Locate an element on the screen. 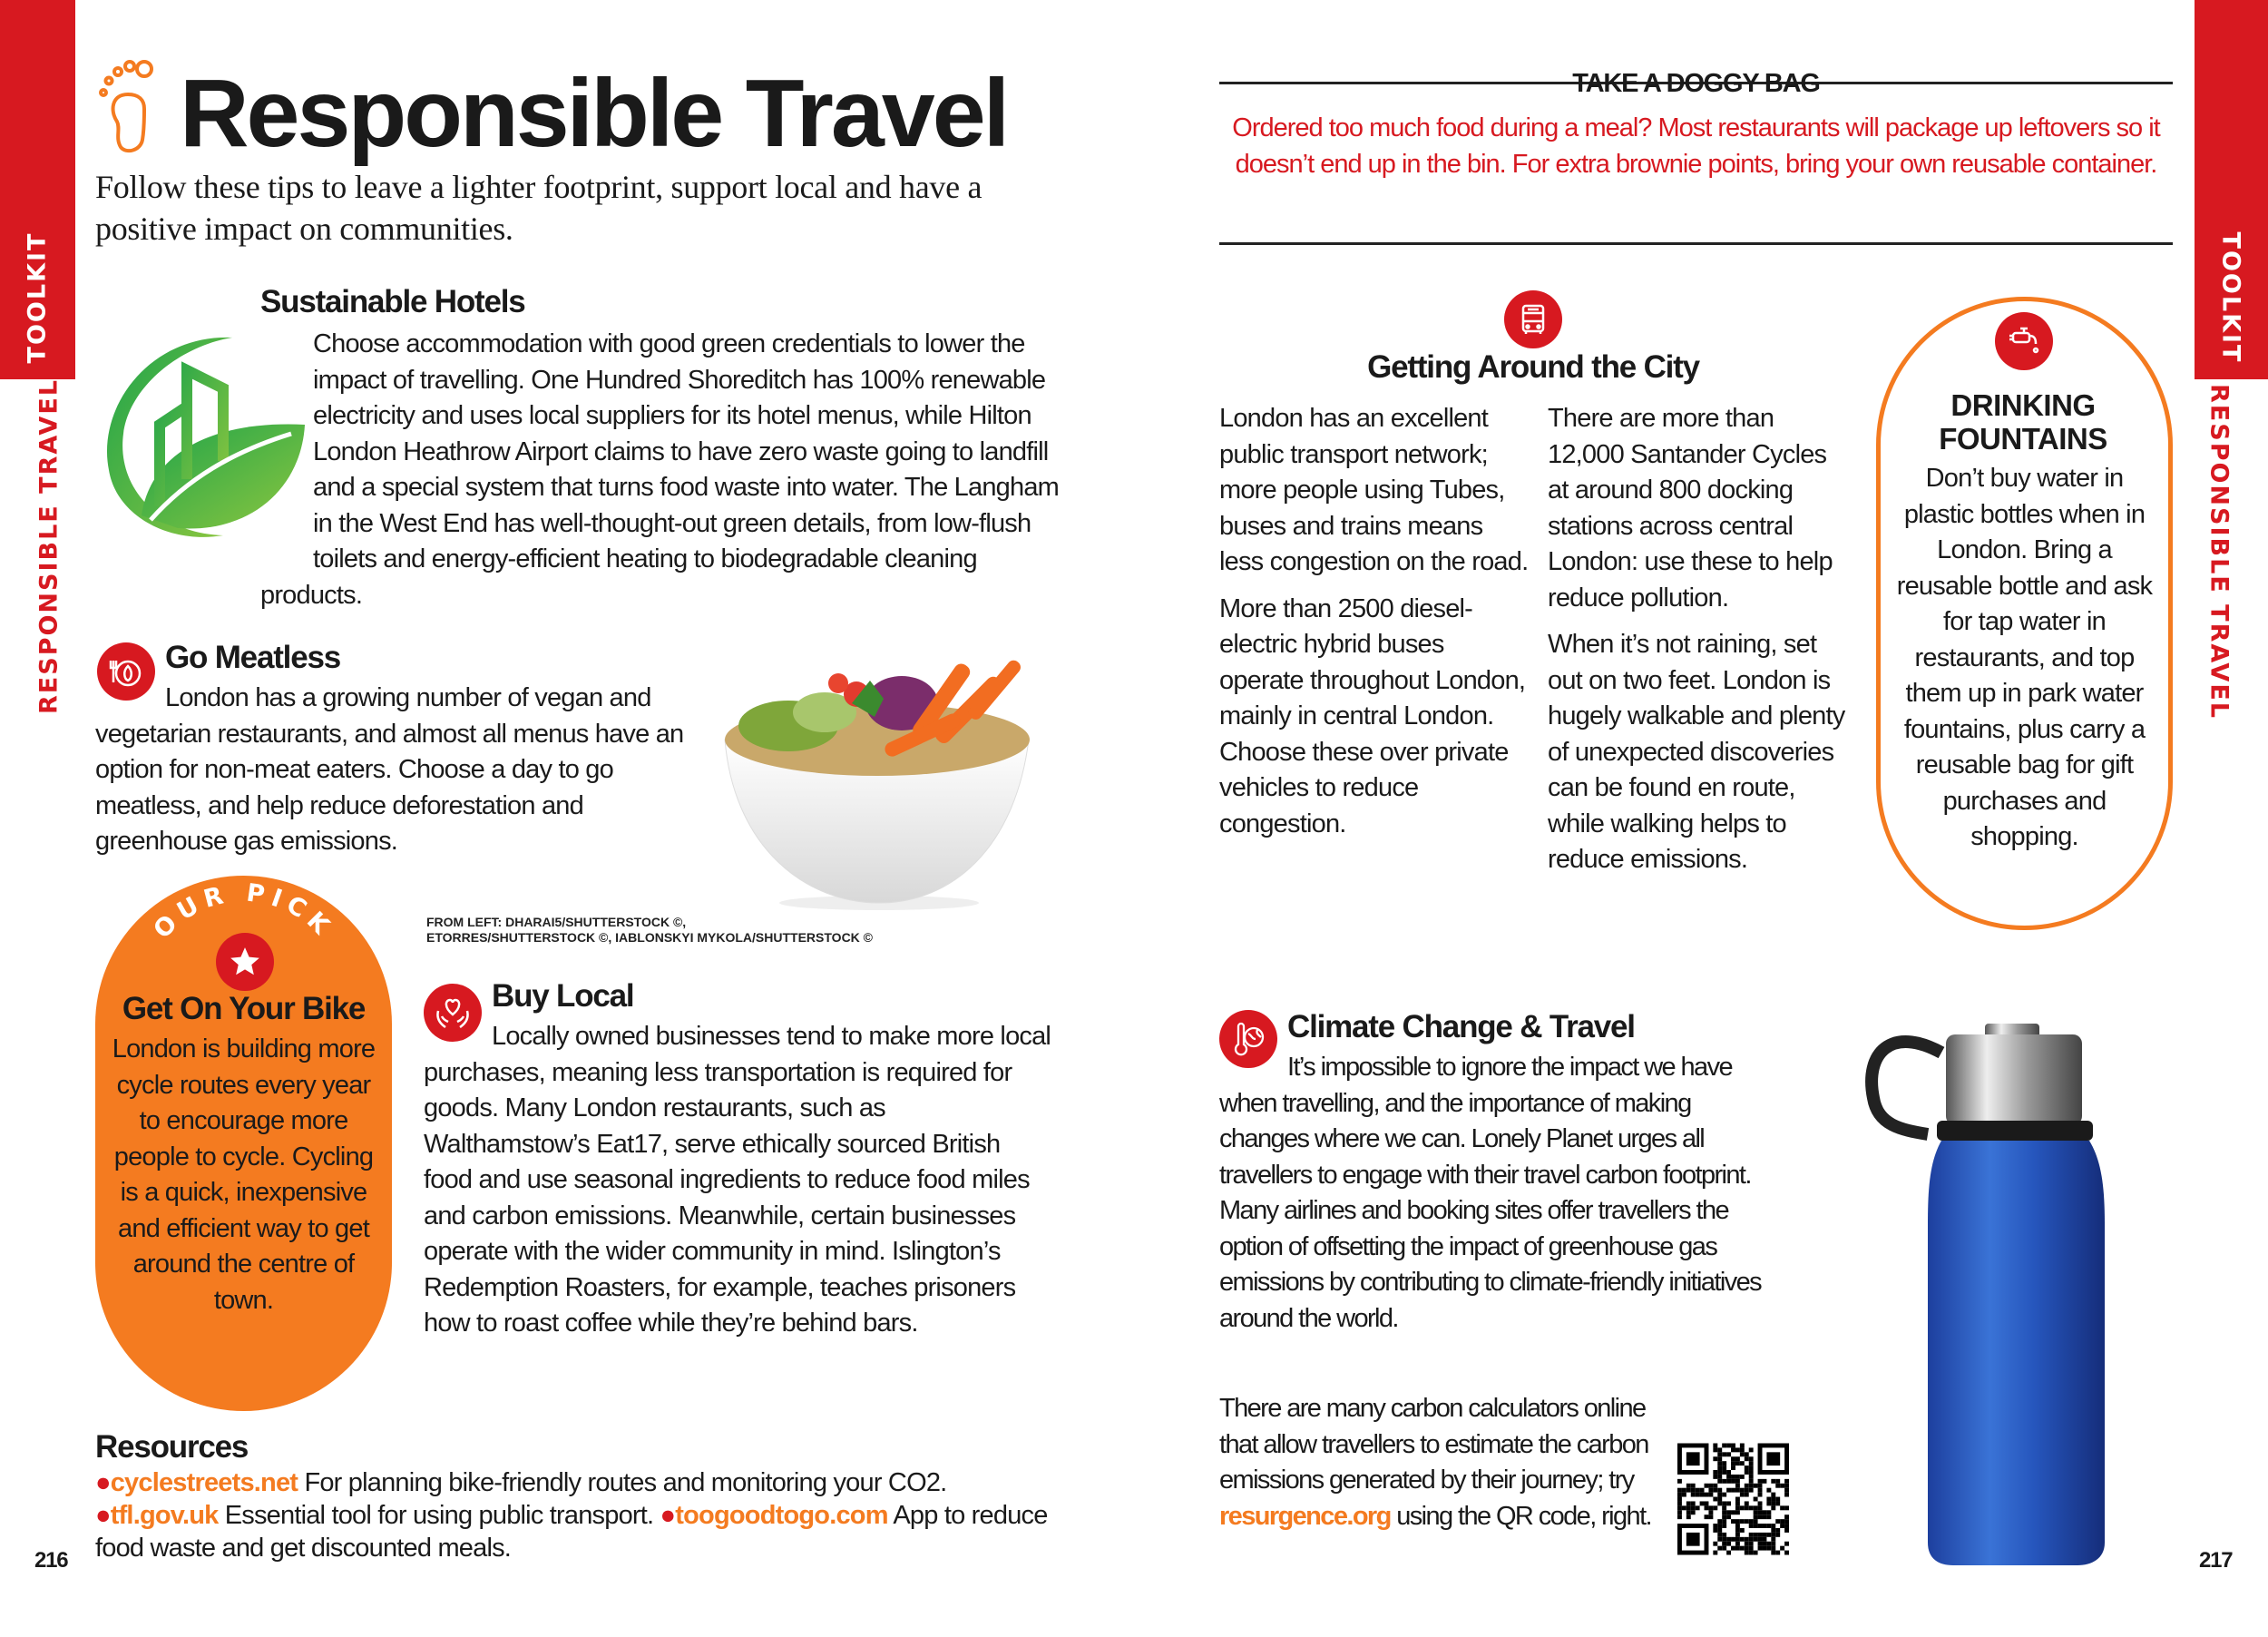 This screenshot has width=2268, height=1637. buy-local-heading: Buy Local is located at coordinates (563, 996).